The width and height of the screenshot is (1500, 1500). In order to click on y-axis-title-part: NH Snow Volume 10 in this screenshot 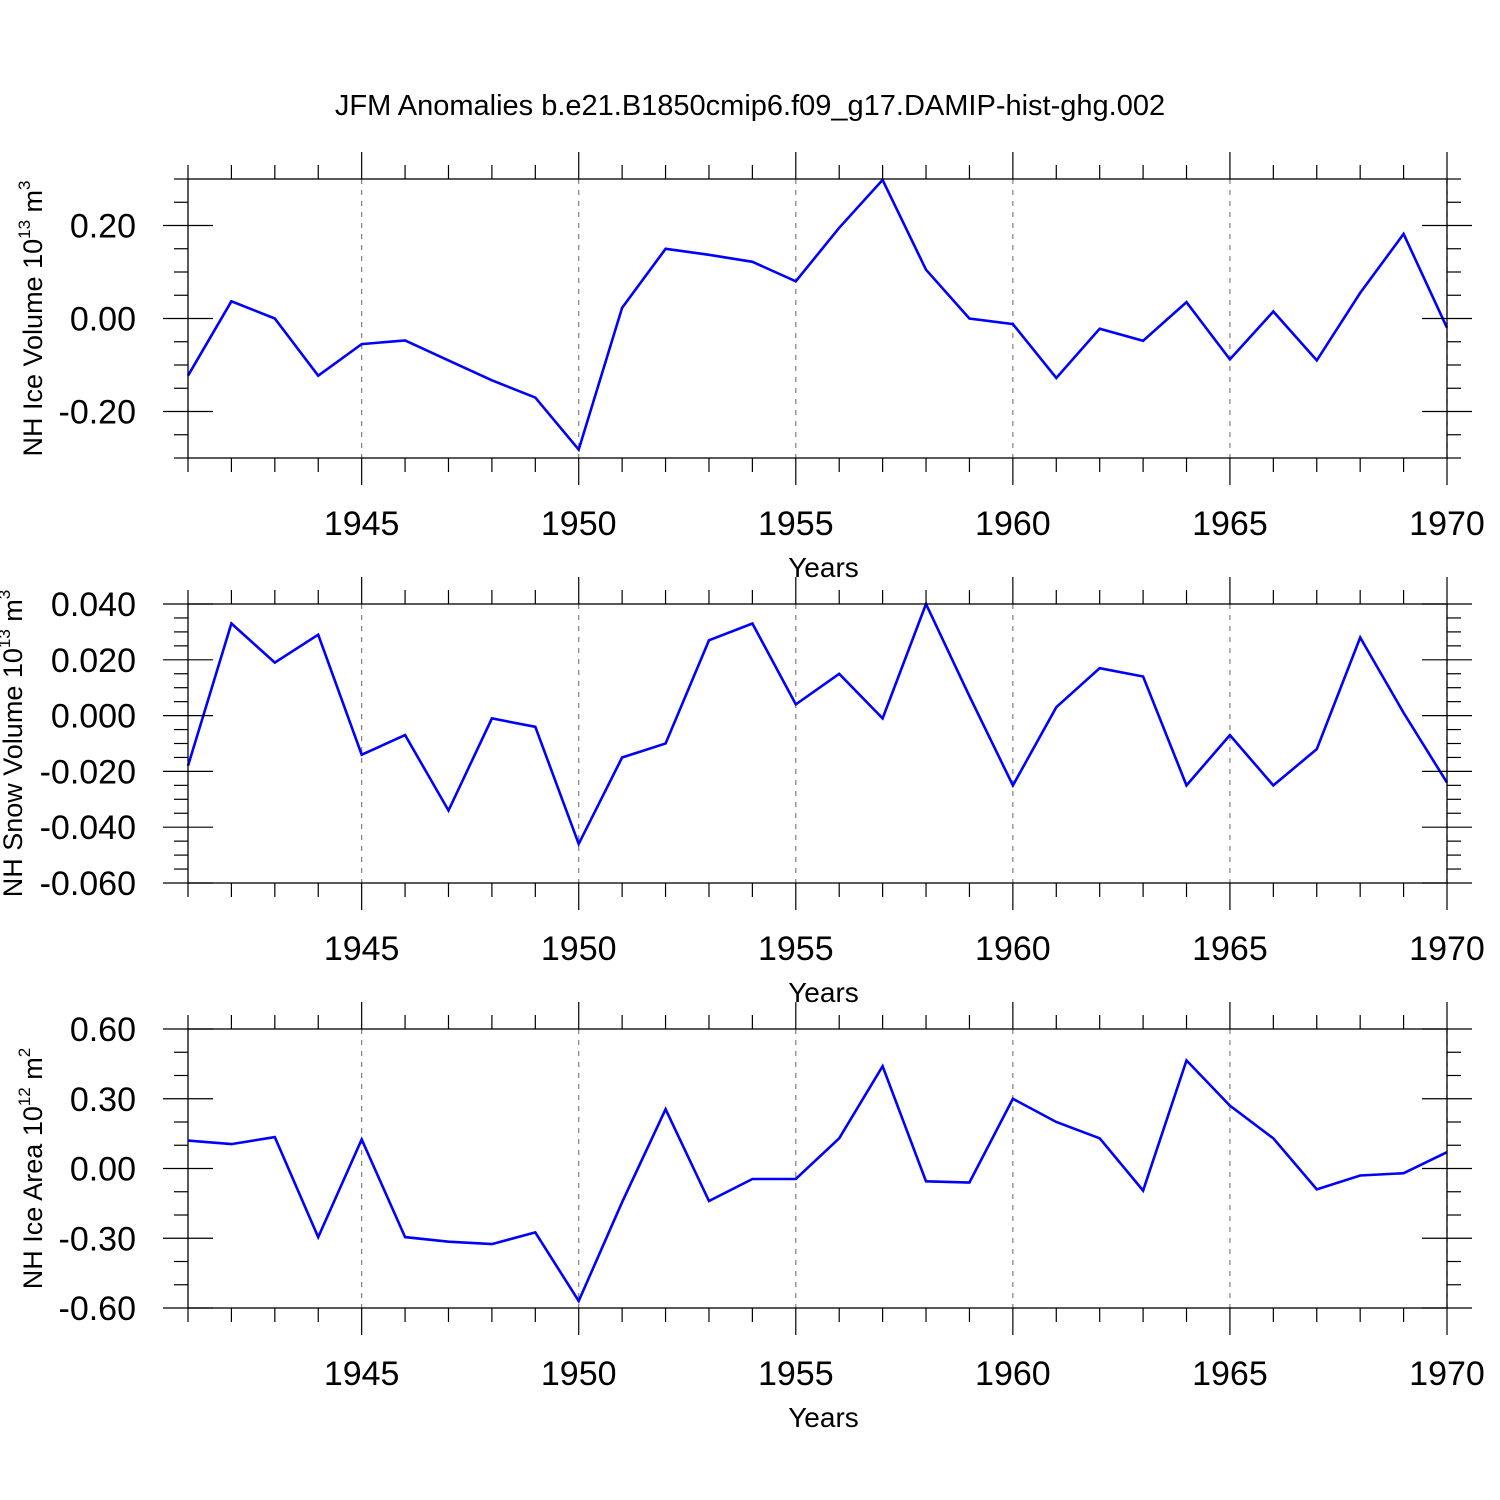, I will do `click(14, 772)`.